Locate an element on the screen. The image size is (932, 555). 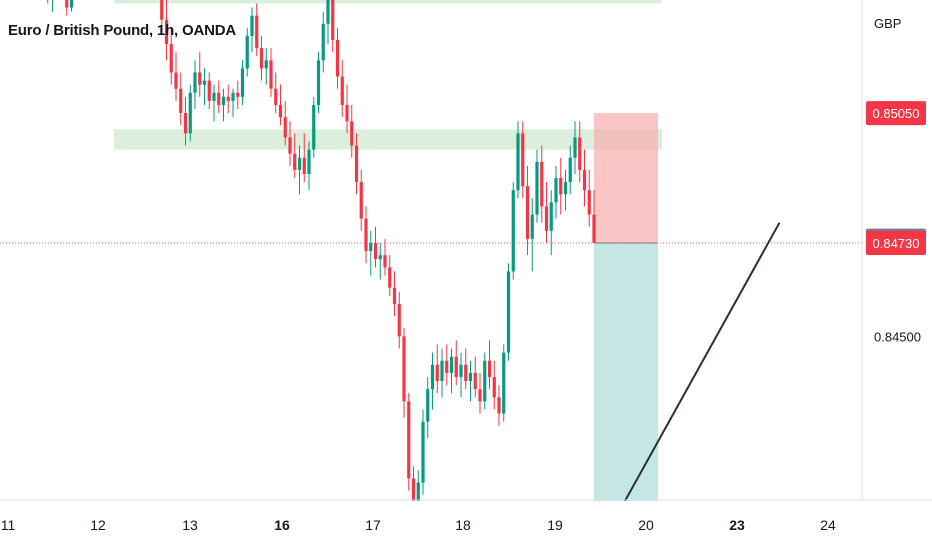
price-badge-label: 0.84730 is located at coordinates (896, 243).